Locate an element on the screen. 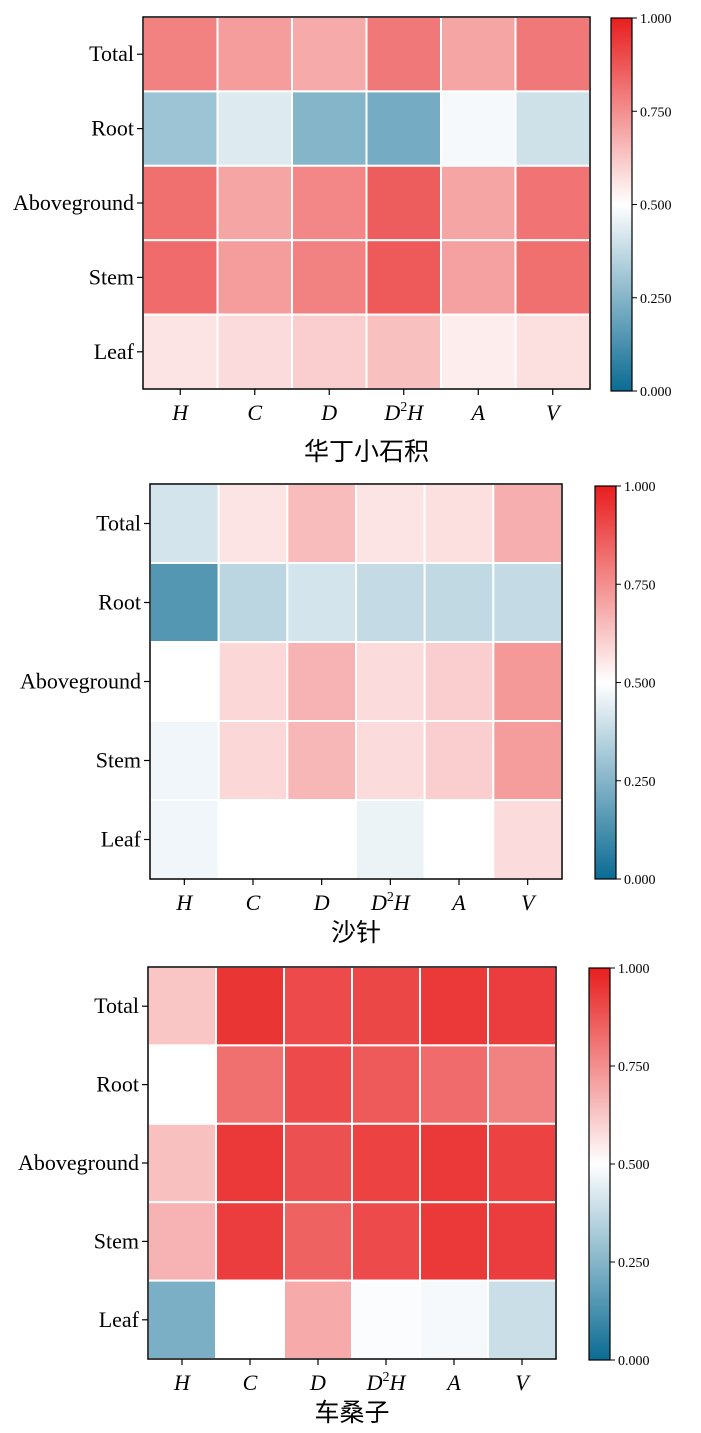  colorbar-tick-label: 0.500 is located at coordinates (640, 684).